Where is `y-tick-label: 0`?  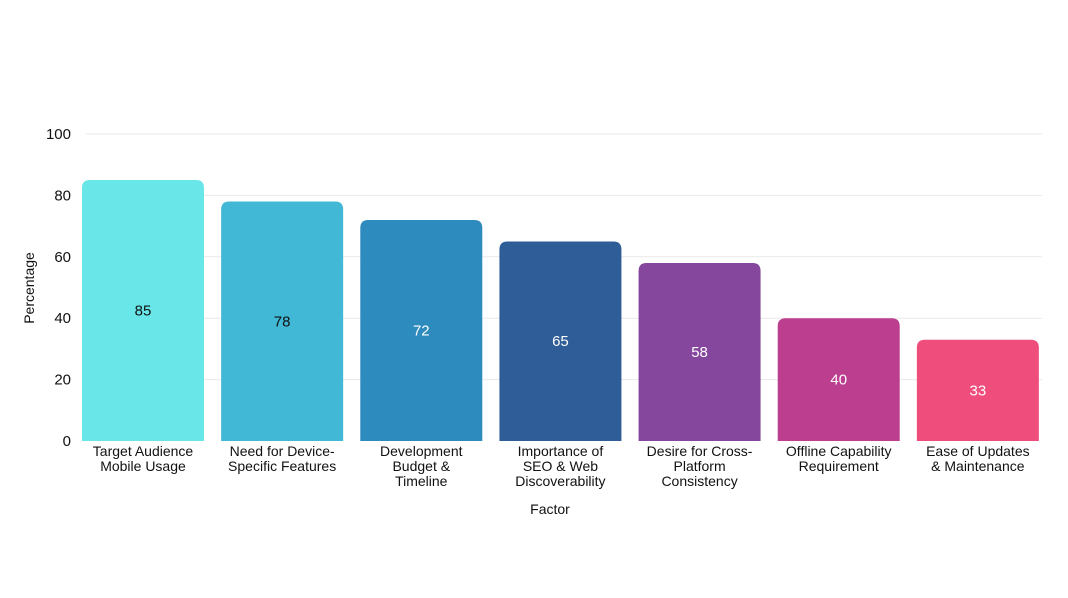 y-tick-label: 0 is located at coordinates (67, 441).